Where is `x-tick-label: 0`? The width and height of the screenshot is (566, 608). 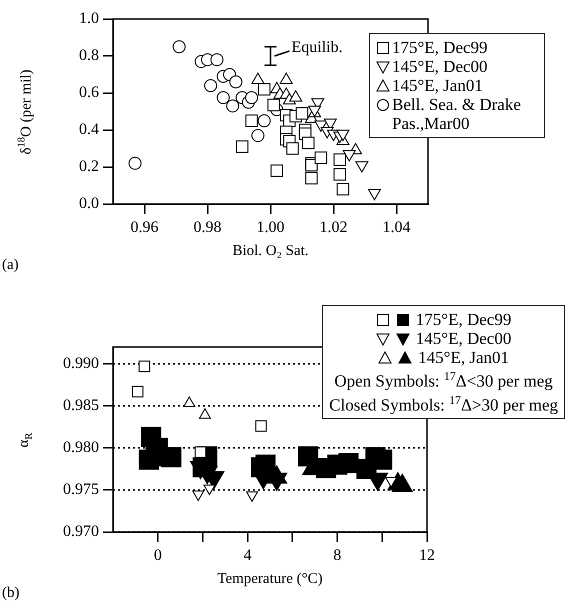 x-tick-label: 0 is located at coordinates (158, 555).